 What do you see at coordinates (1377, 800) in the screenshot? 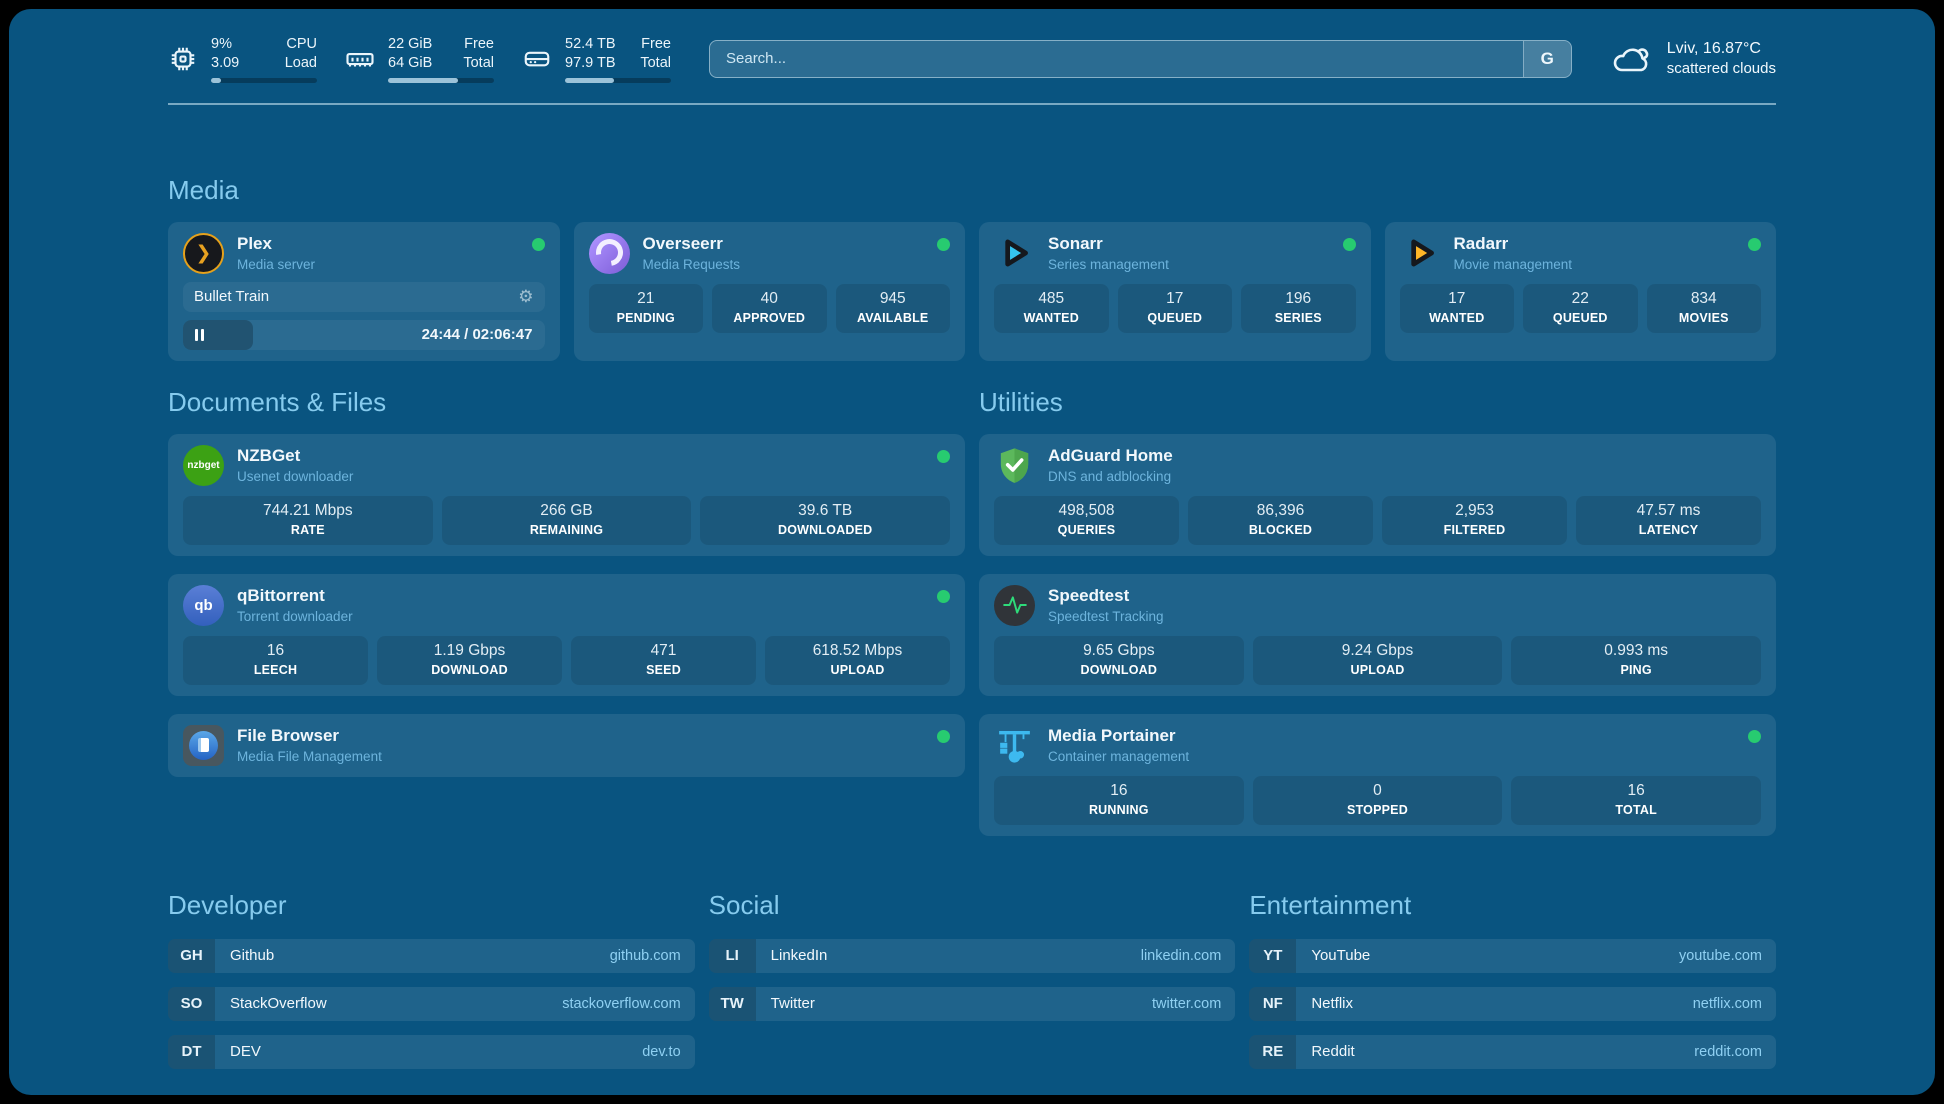
I see `stat-tile: 0 STOPPED` at bounding box center [1377, 800].